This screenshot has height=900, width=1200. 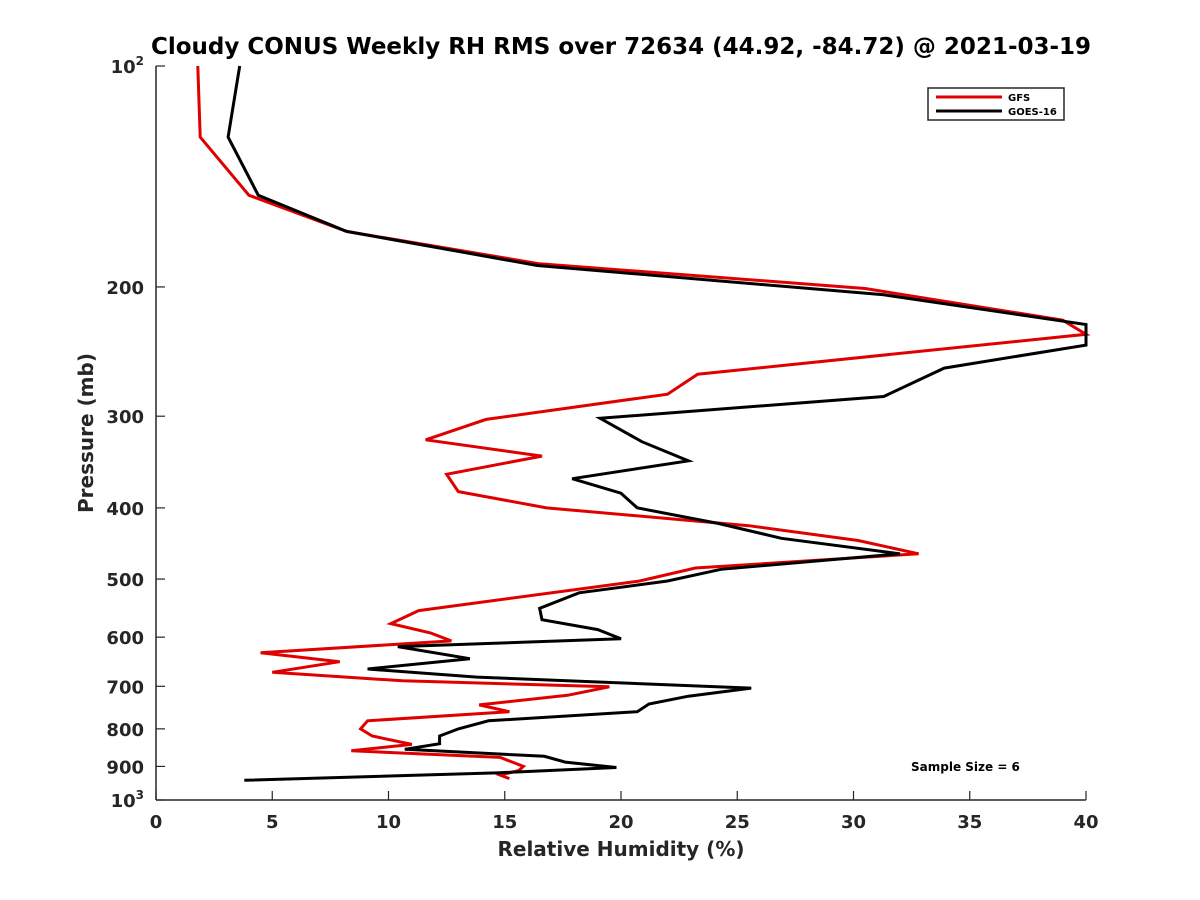 I want to click on y-tick-label: 800, so click(x=125, y=730).